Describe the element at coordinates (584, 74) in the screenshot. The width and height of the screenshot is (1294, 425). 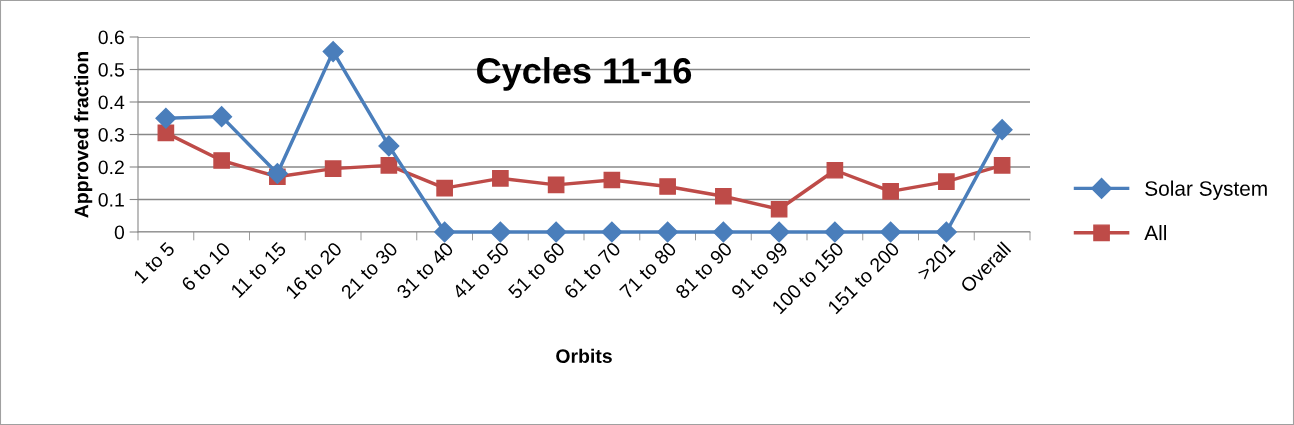
I see `text: Cycles 11-16` at that location.